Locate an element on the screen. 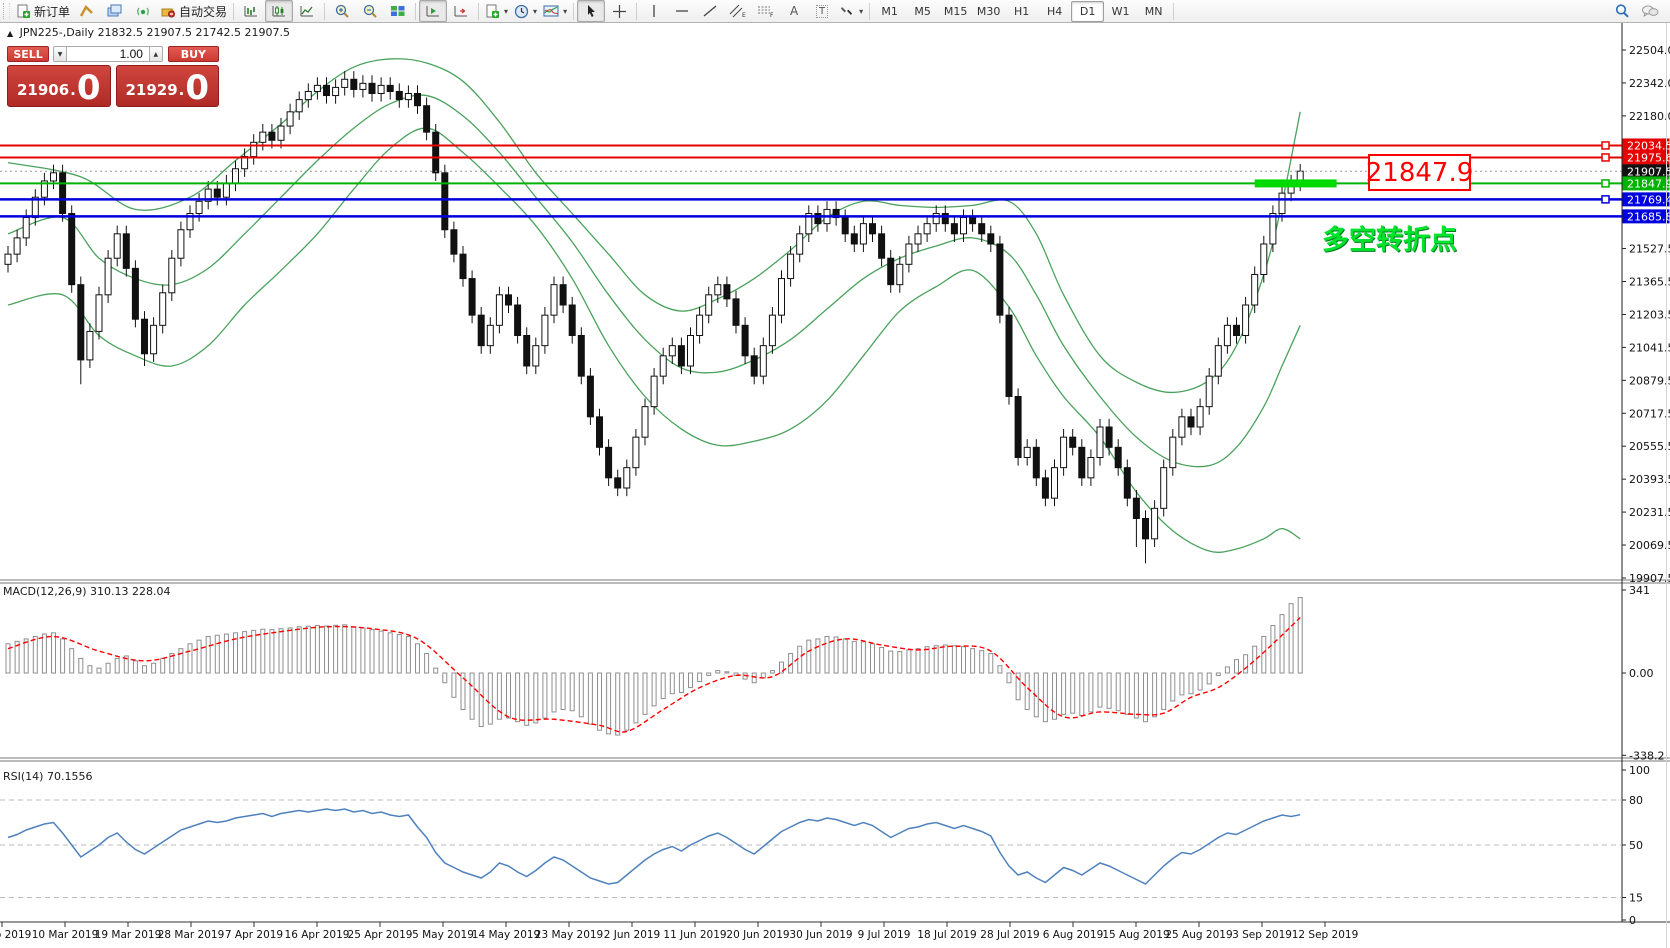 This screenshot has width=1670, height=948. equidistant-channel-button: E is located at coordinates (738, 11).